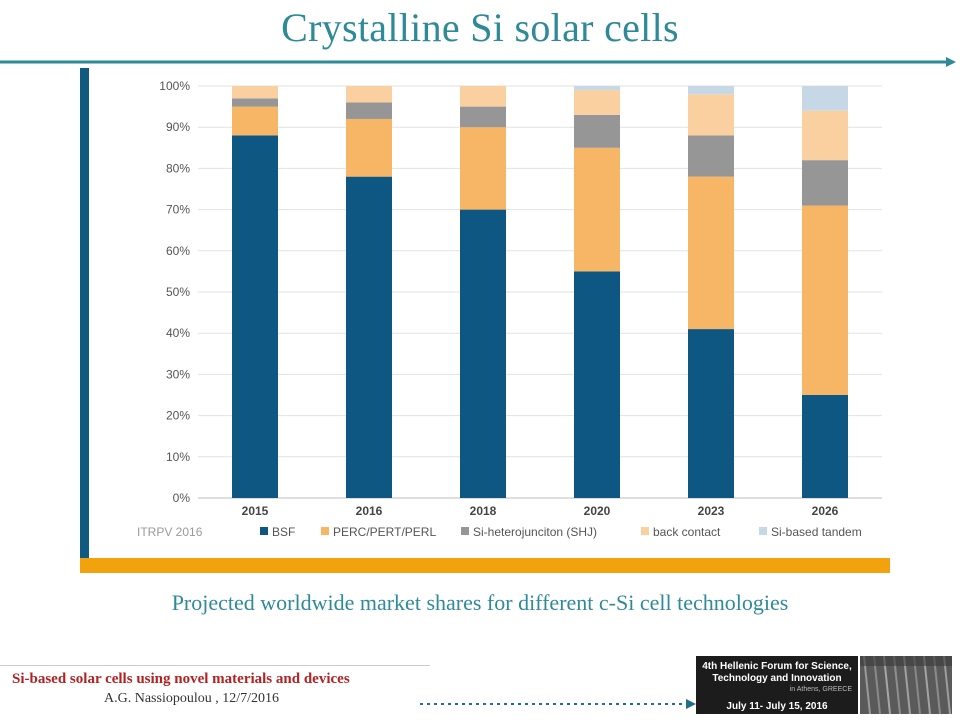 The height and width of the screenshot is (720, 960). I want to click on y-tick-label: 60%, so click(178, 251).